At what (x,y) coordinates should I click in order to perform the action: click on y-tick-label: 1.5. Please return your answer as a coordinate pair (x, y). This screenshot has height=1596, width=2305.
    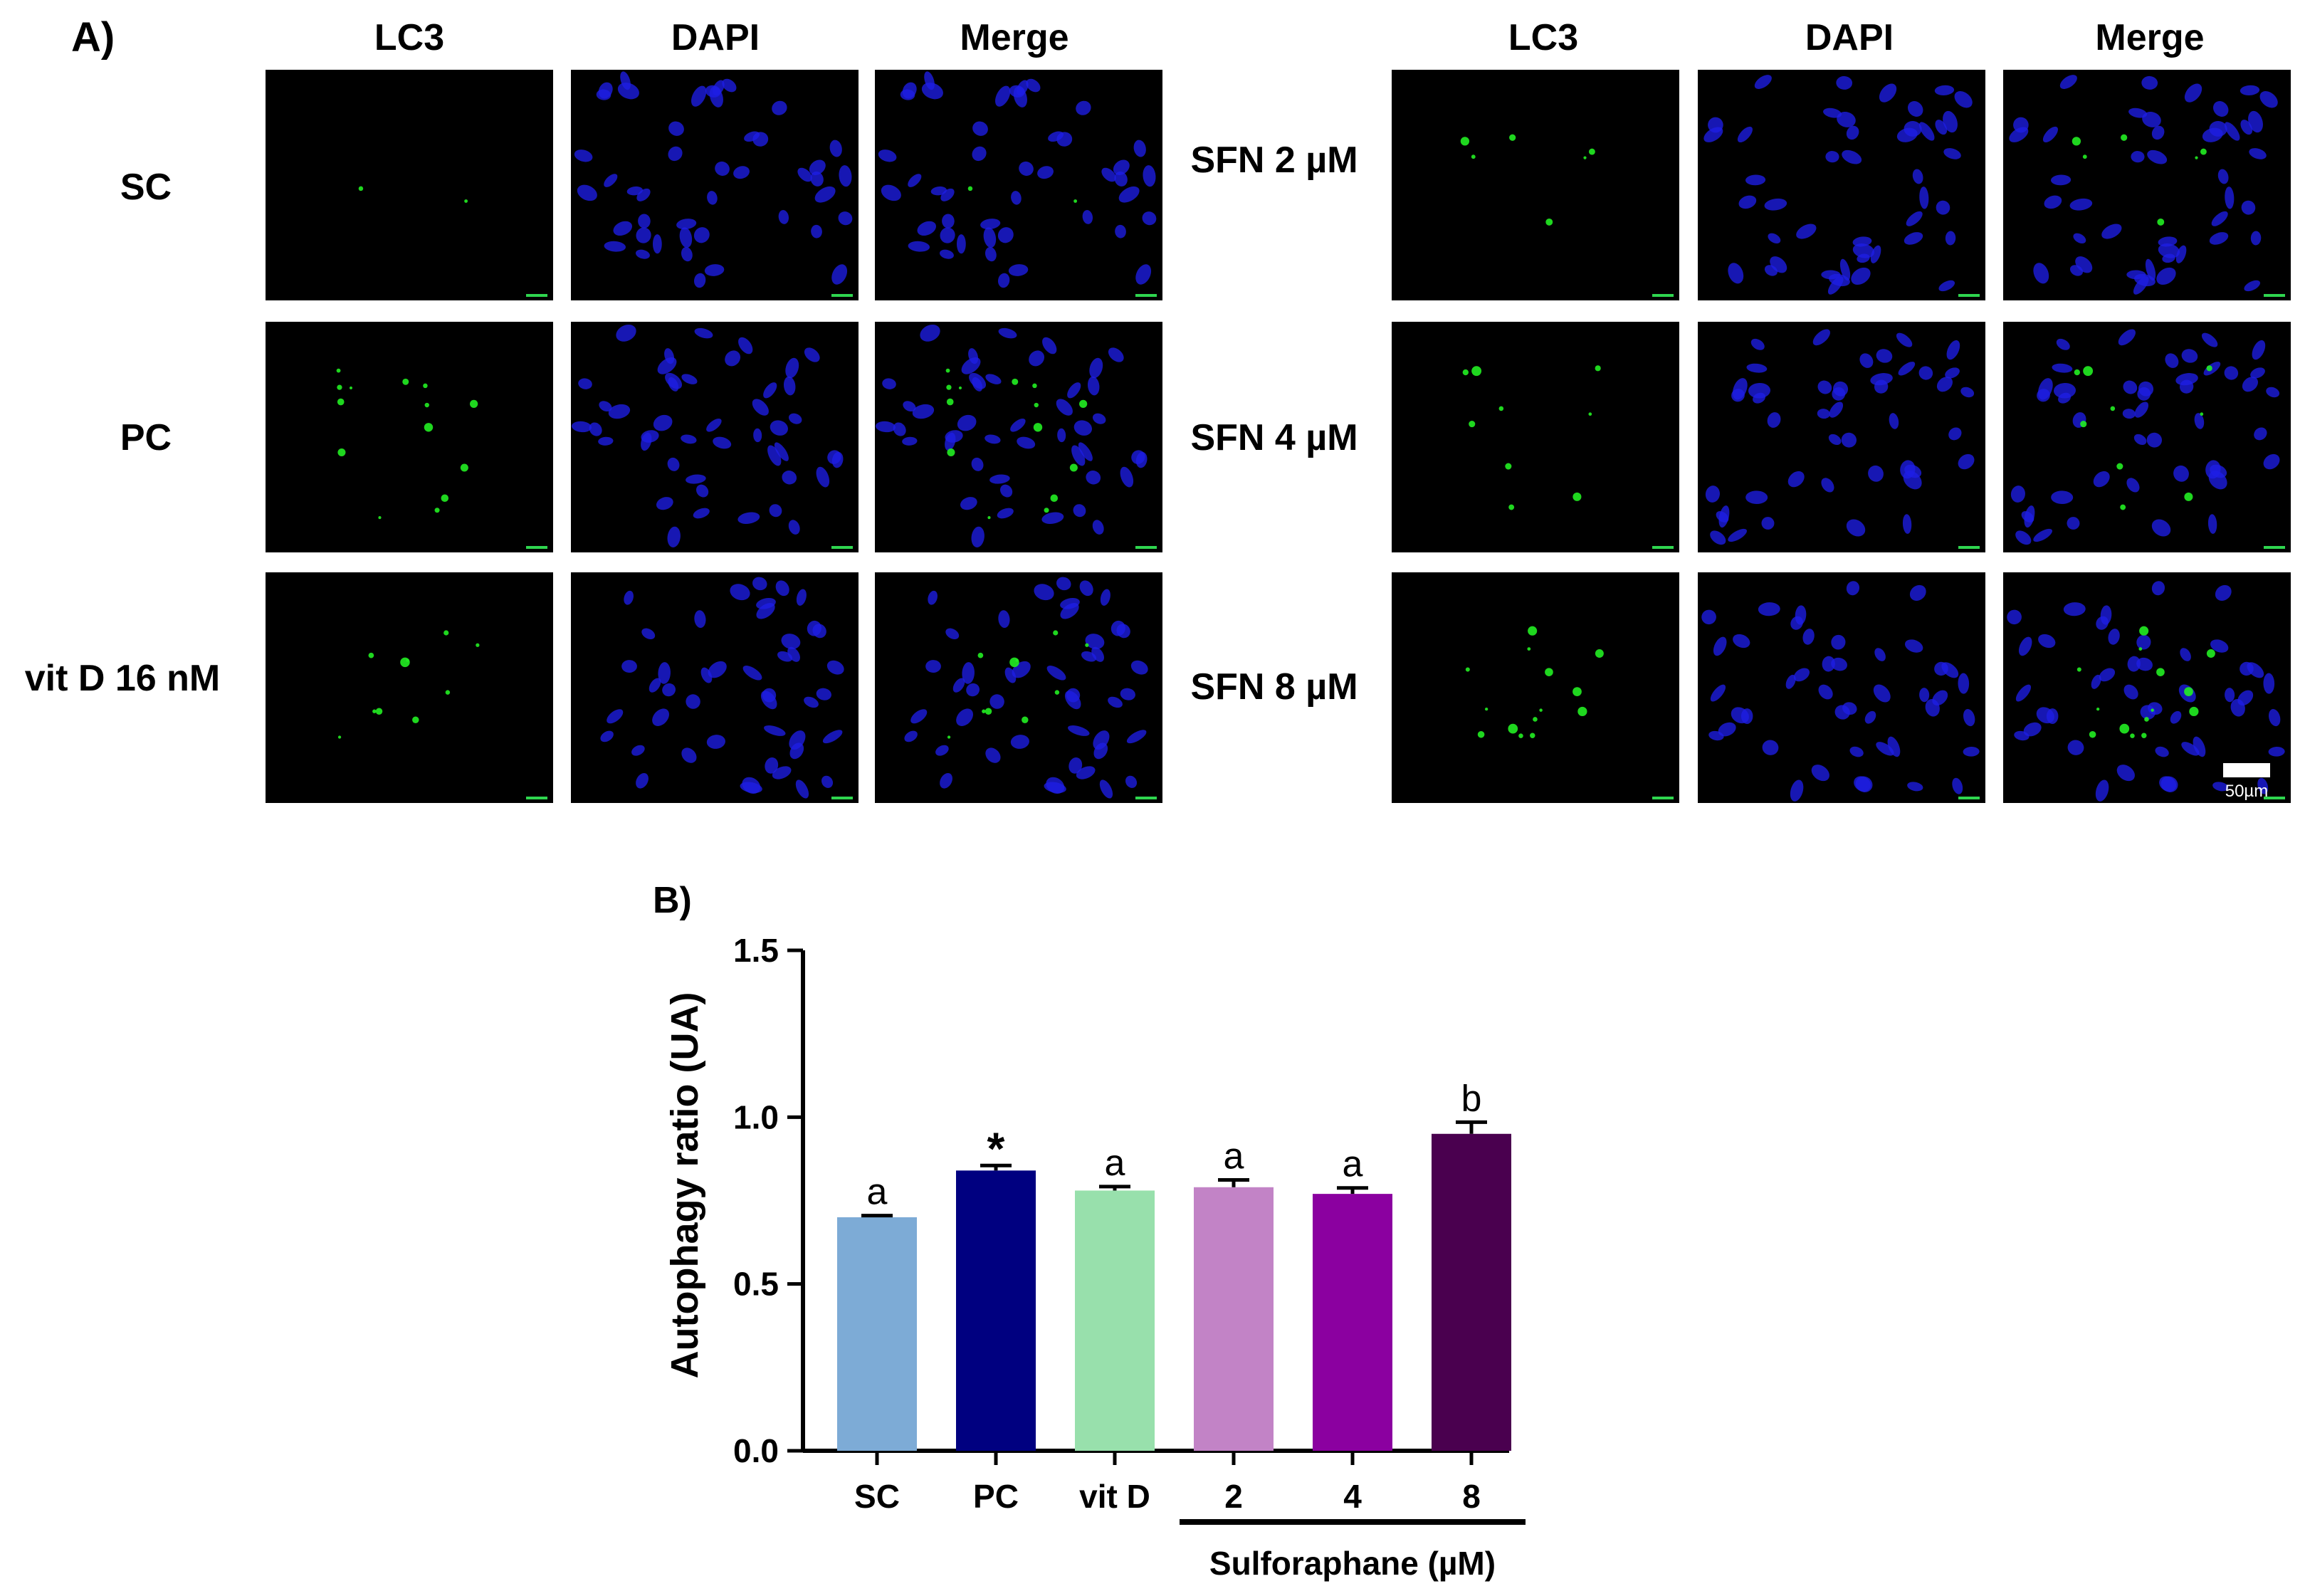
    Looking at the image, I should click on (756, 950).